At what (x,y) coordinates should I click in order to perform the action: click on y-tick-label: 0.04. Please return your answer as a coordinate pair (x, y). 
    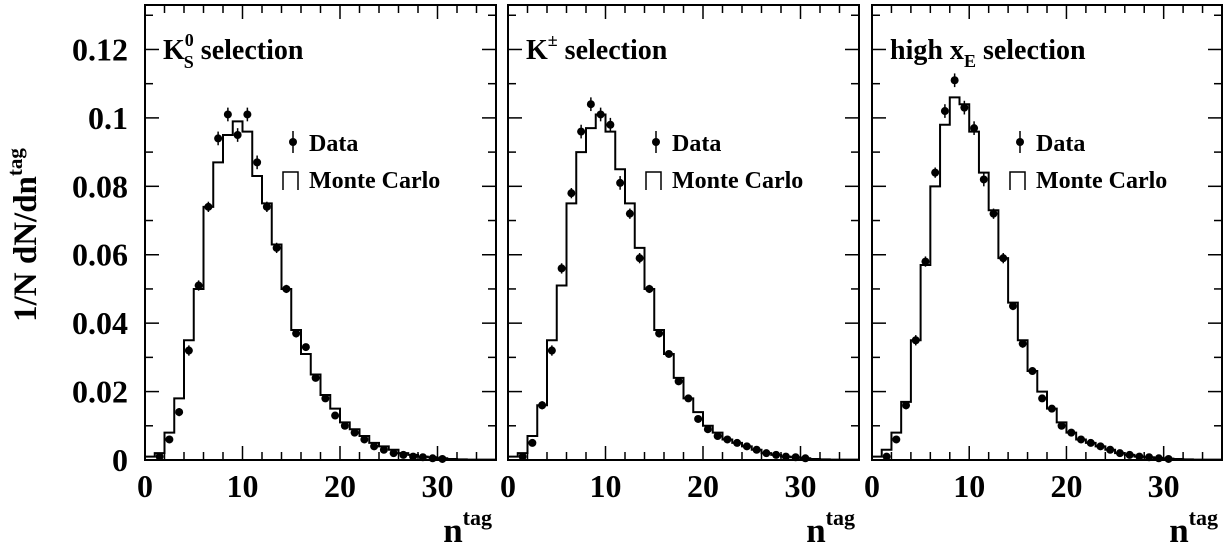
    Looking at the image, I should click on (100, 323).